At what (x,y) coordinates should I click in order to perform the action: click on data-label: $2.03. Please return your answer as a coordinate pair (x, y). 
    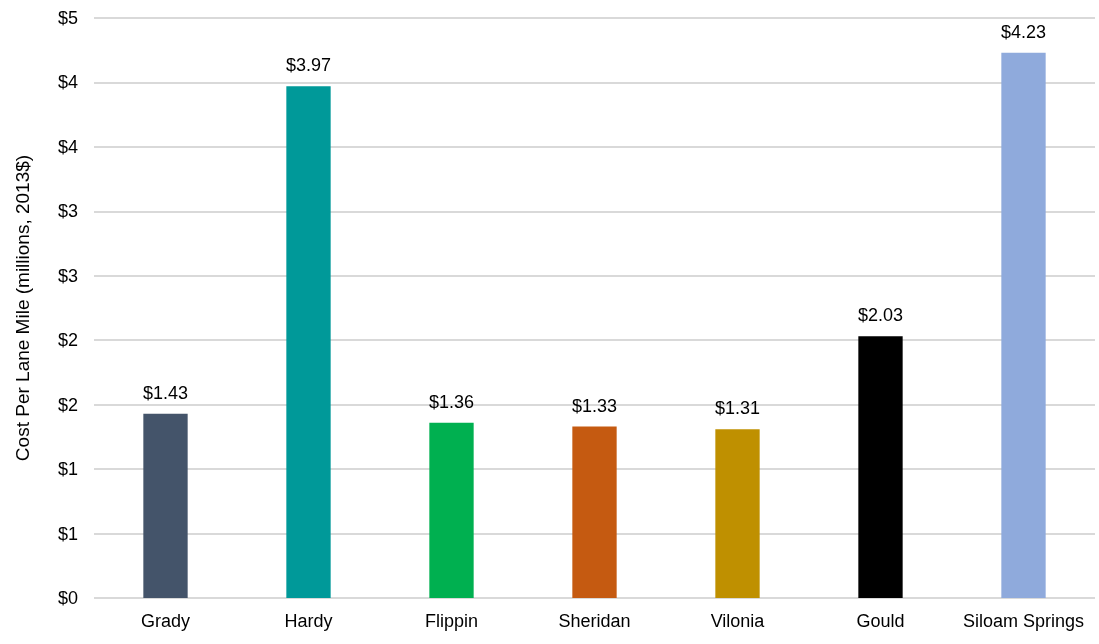
    Looking at the image, I should click on (880, 315).